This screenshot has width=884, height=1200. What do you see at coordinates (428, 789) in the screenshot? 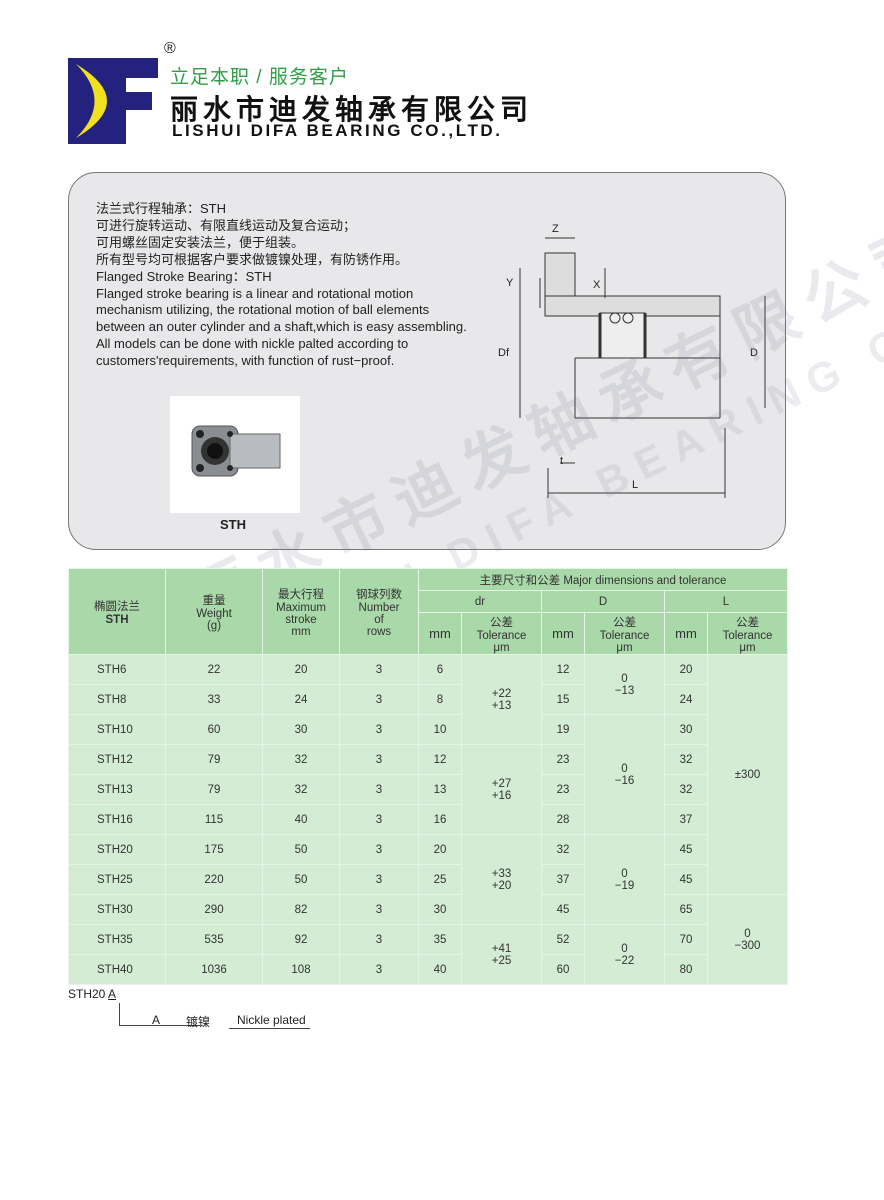
I see `table-row: STH12 79 32 3 12 +27 +16 23 32` at bounding box center [428, 789].